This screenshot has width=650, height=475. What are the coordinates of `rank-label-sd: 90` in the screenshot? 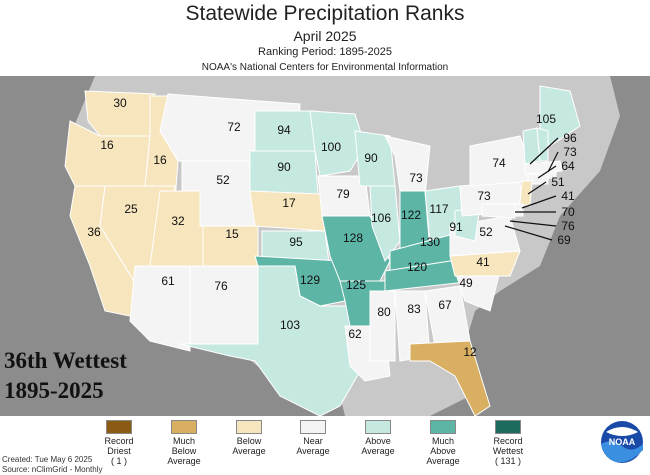 It's located at (284, 167).